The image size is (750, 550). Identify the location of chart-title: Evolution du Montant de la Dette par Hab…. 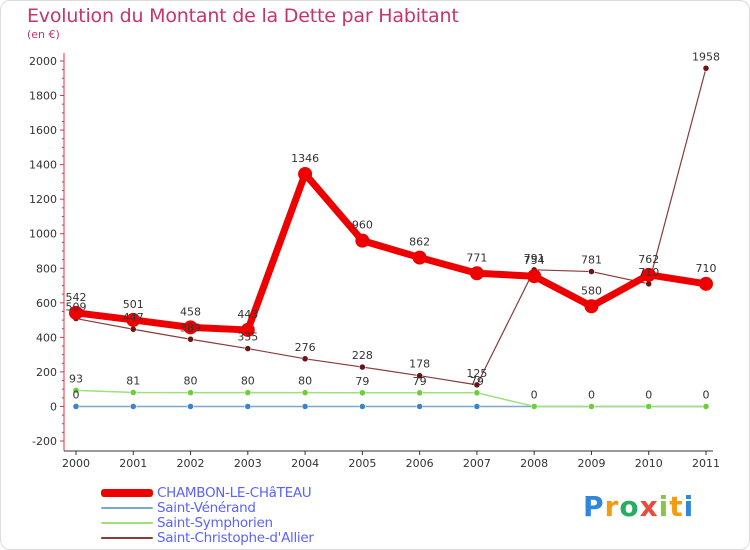
(243, 16).